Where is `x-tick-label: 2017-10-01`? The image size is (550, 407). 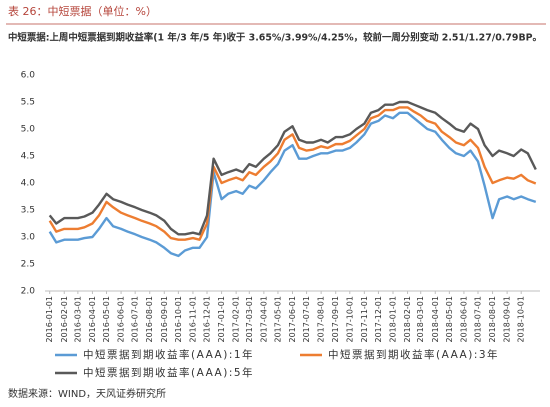 x-tick-label: 2017-10-01 is located at coordinates (349, 319).